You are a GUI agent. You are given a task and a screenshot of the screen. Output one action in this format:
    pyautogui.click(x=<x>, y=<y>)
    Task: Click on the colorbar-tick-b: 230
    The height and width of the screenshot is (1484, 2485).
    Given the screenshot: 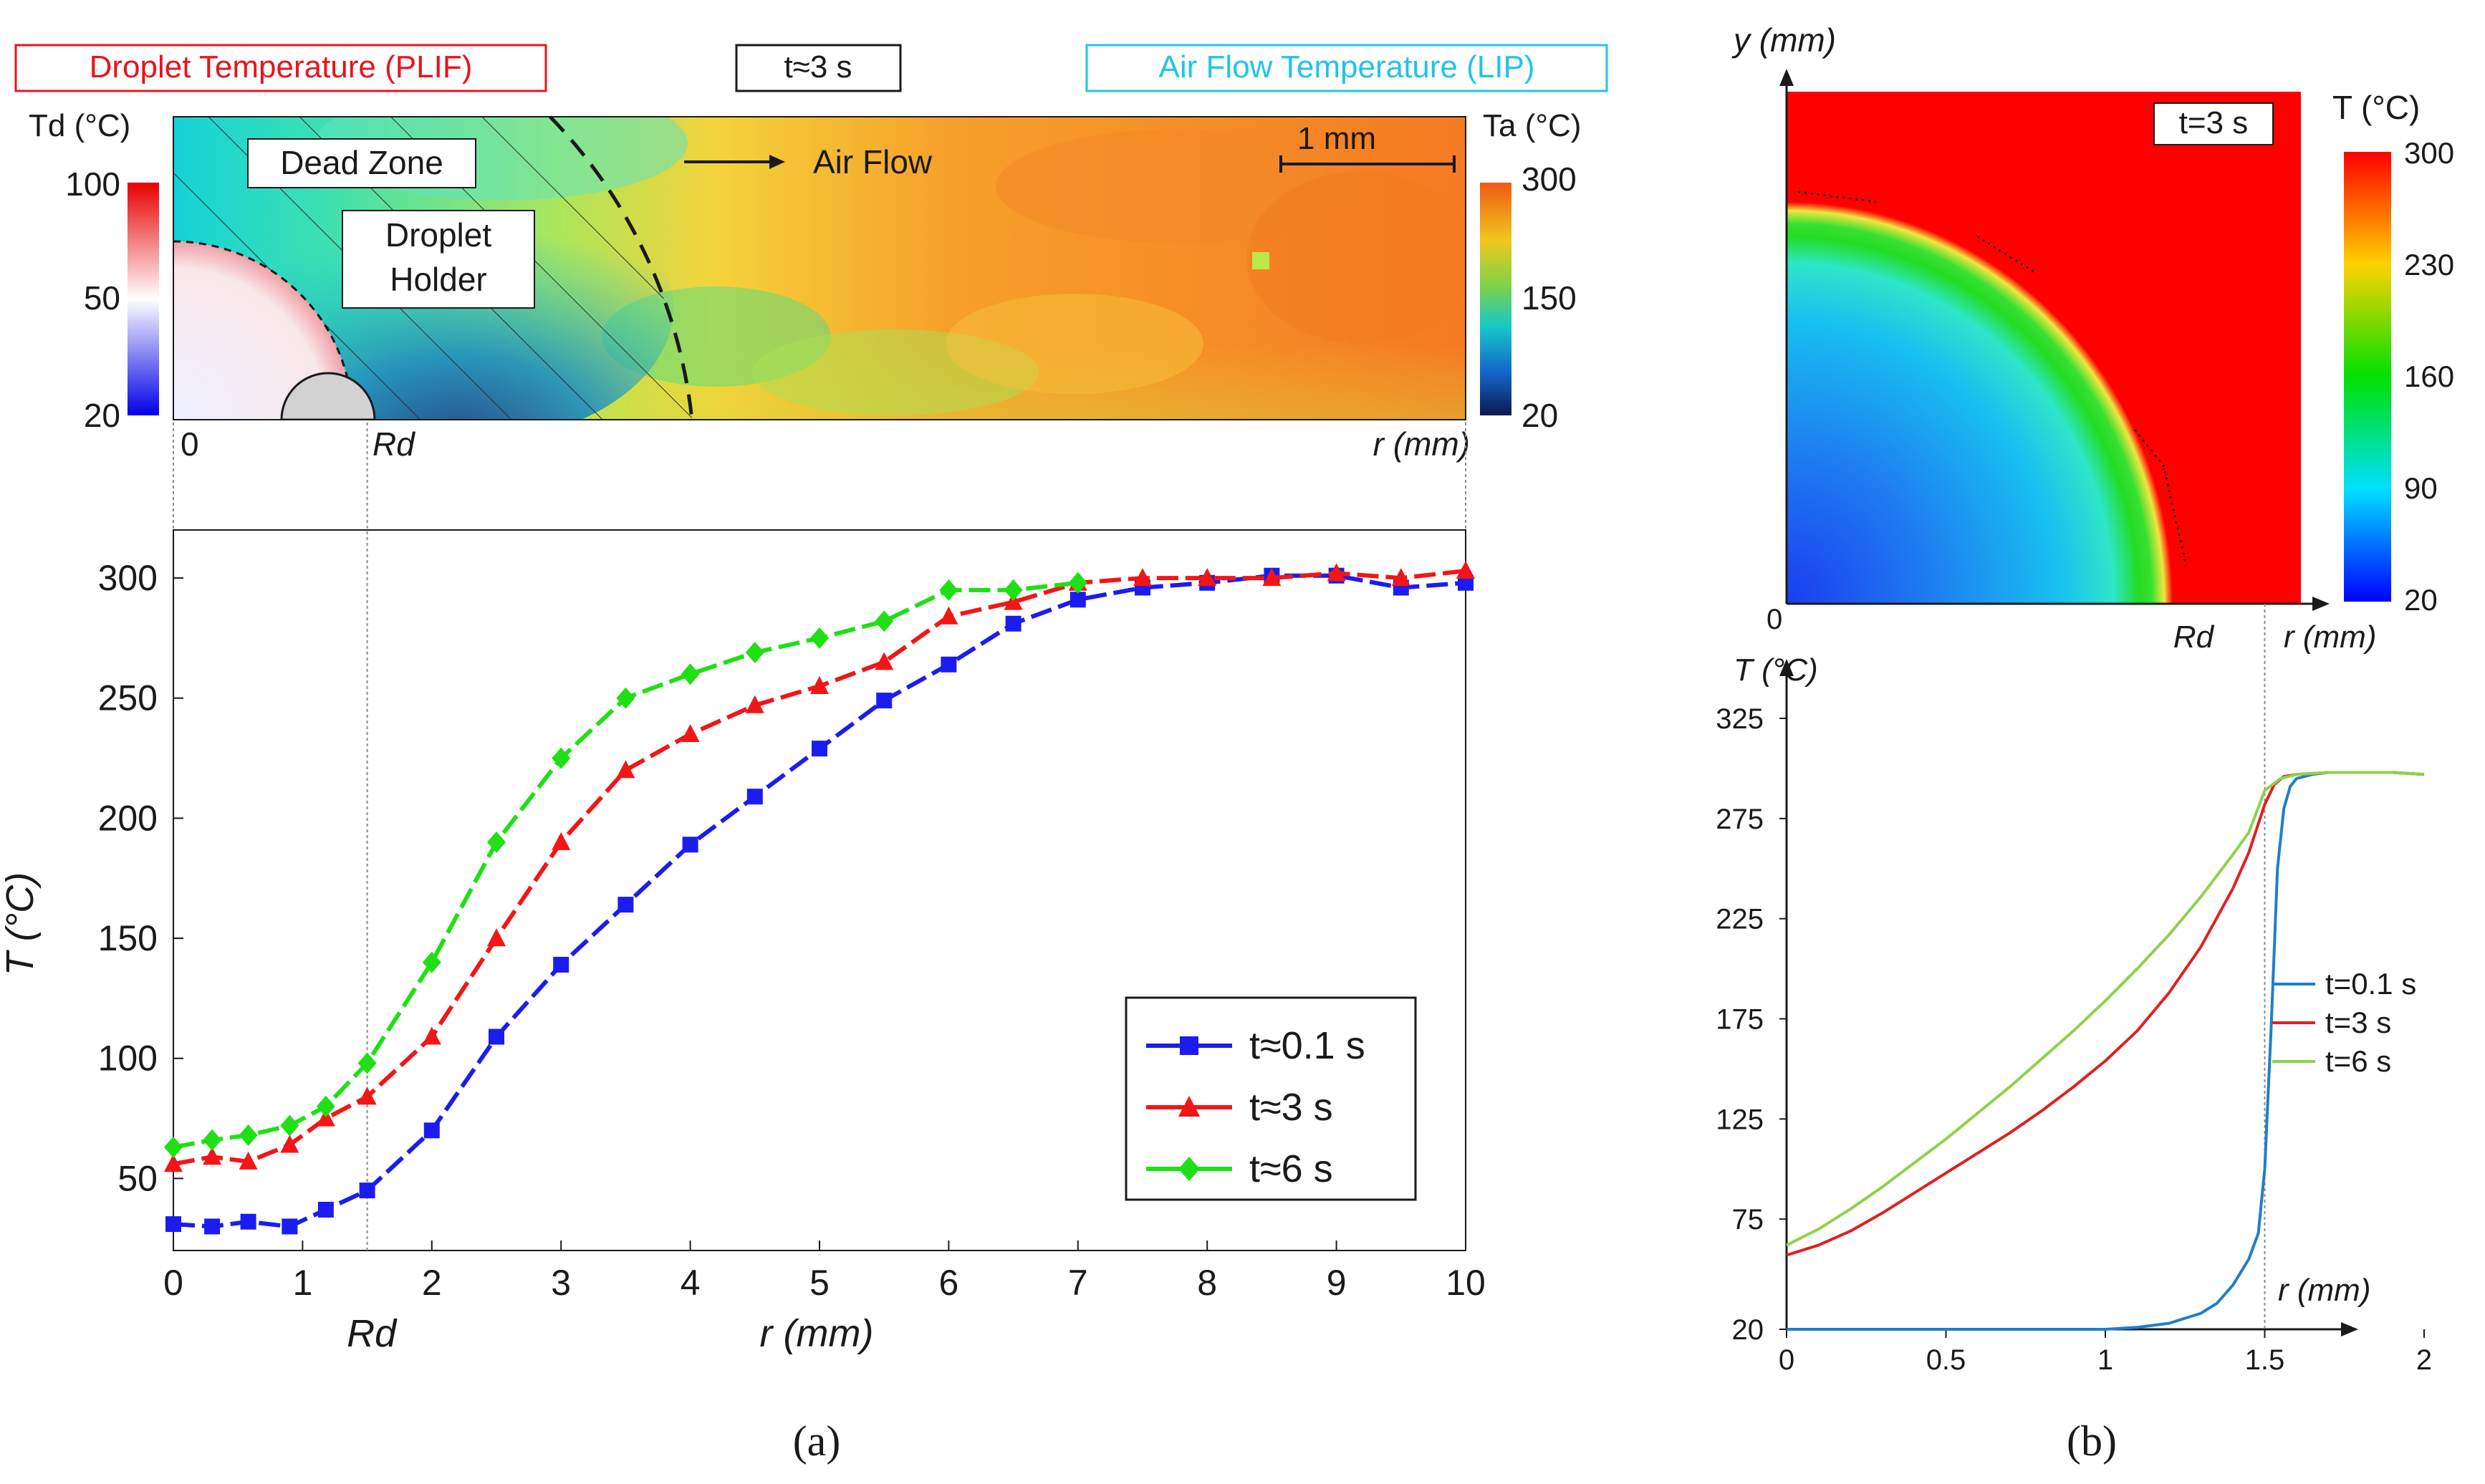 What is the action you would take?
    pyautogui.click(x=2429, y=264)
    